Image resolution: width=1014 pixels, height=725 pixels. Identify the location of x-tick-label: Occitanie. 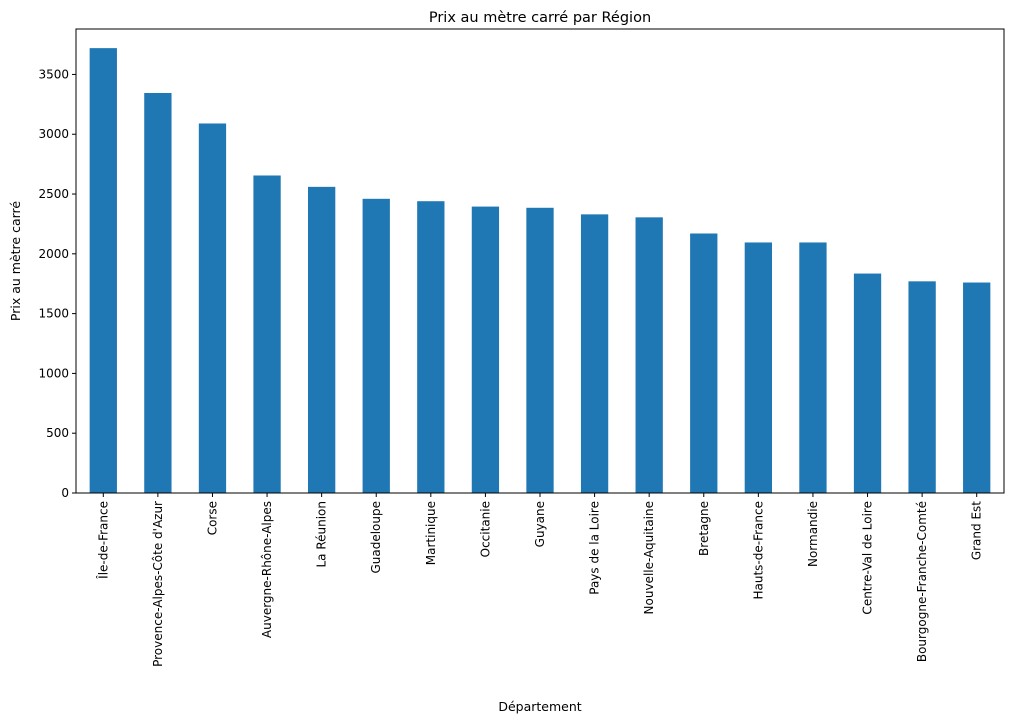
(485, 529).